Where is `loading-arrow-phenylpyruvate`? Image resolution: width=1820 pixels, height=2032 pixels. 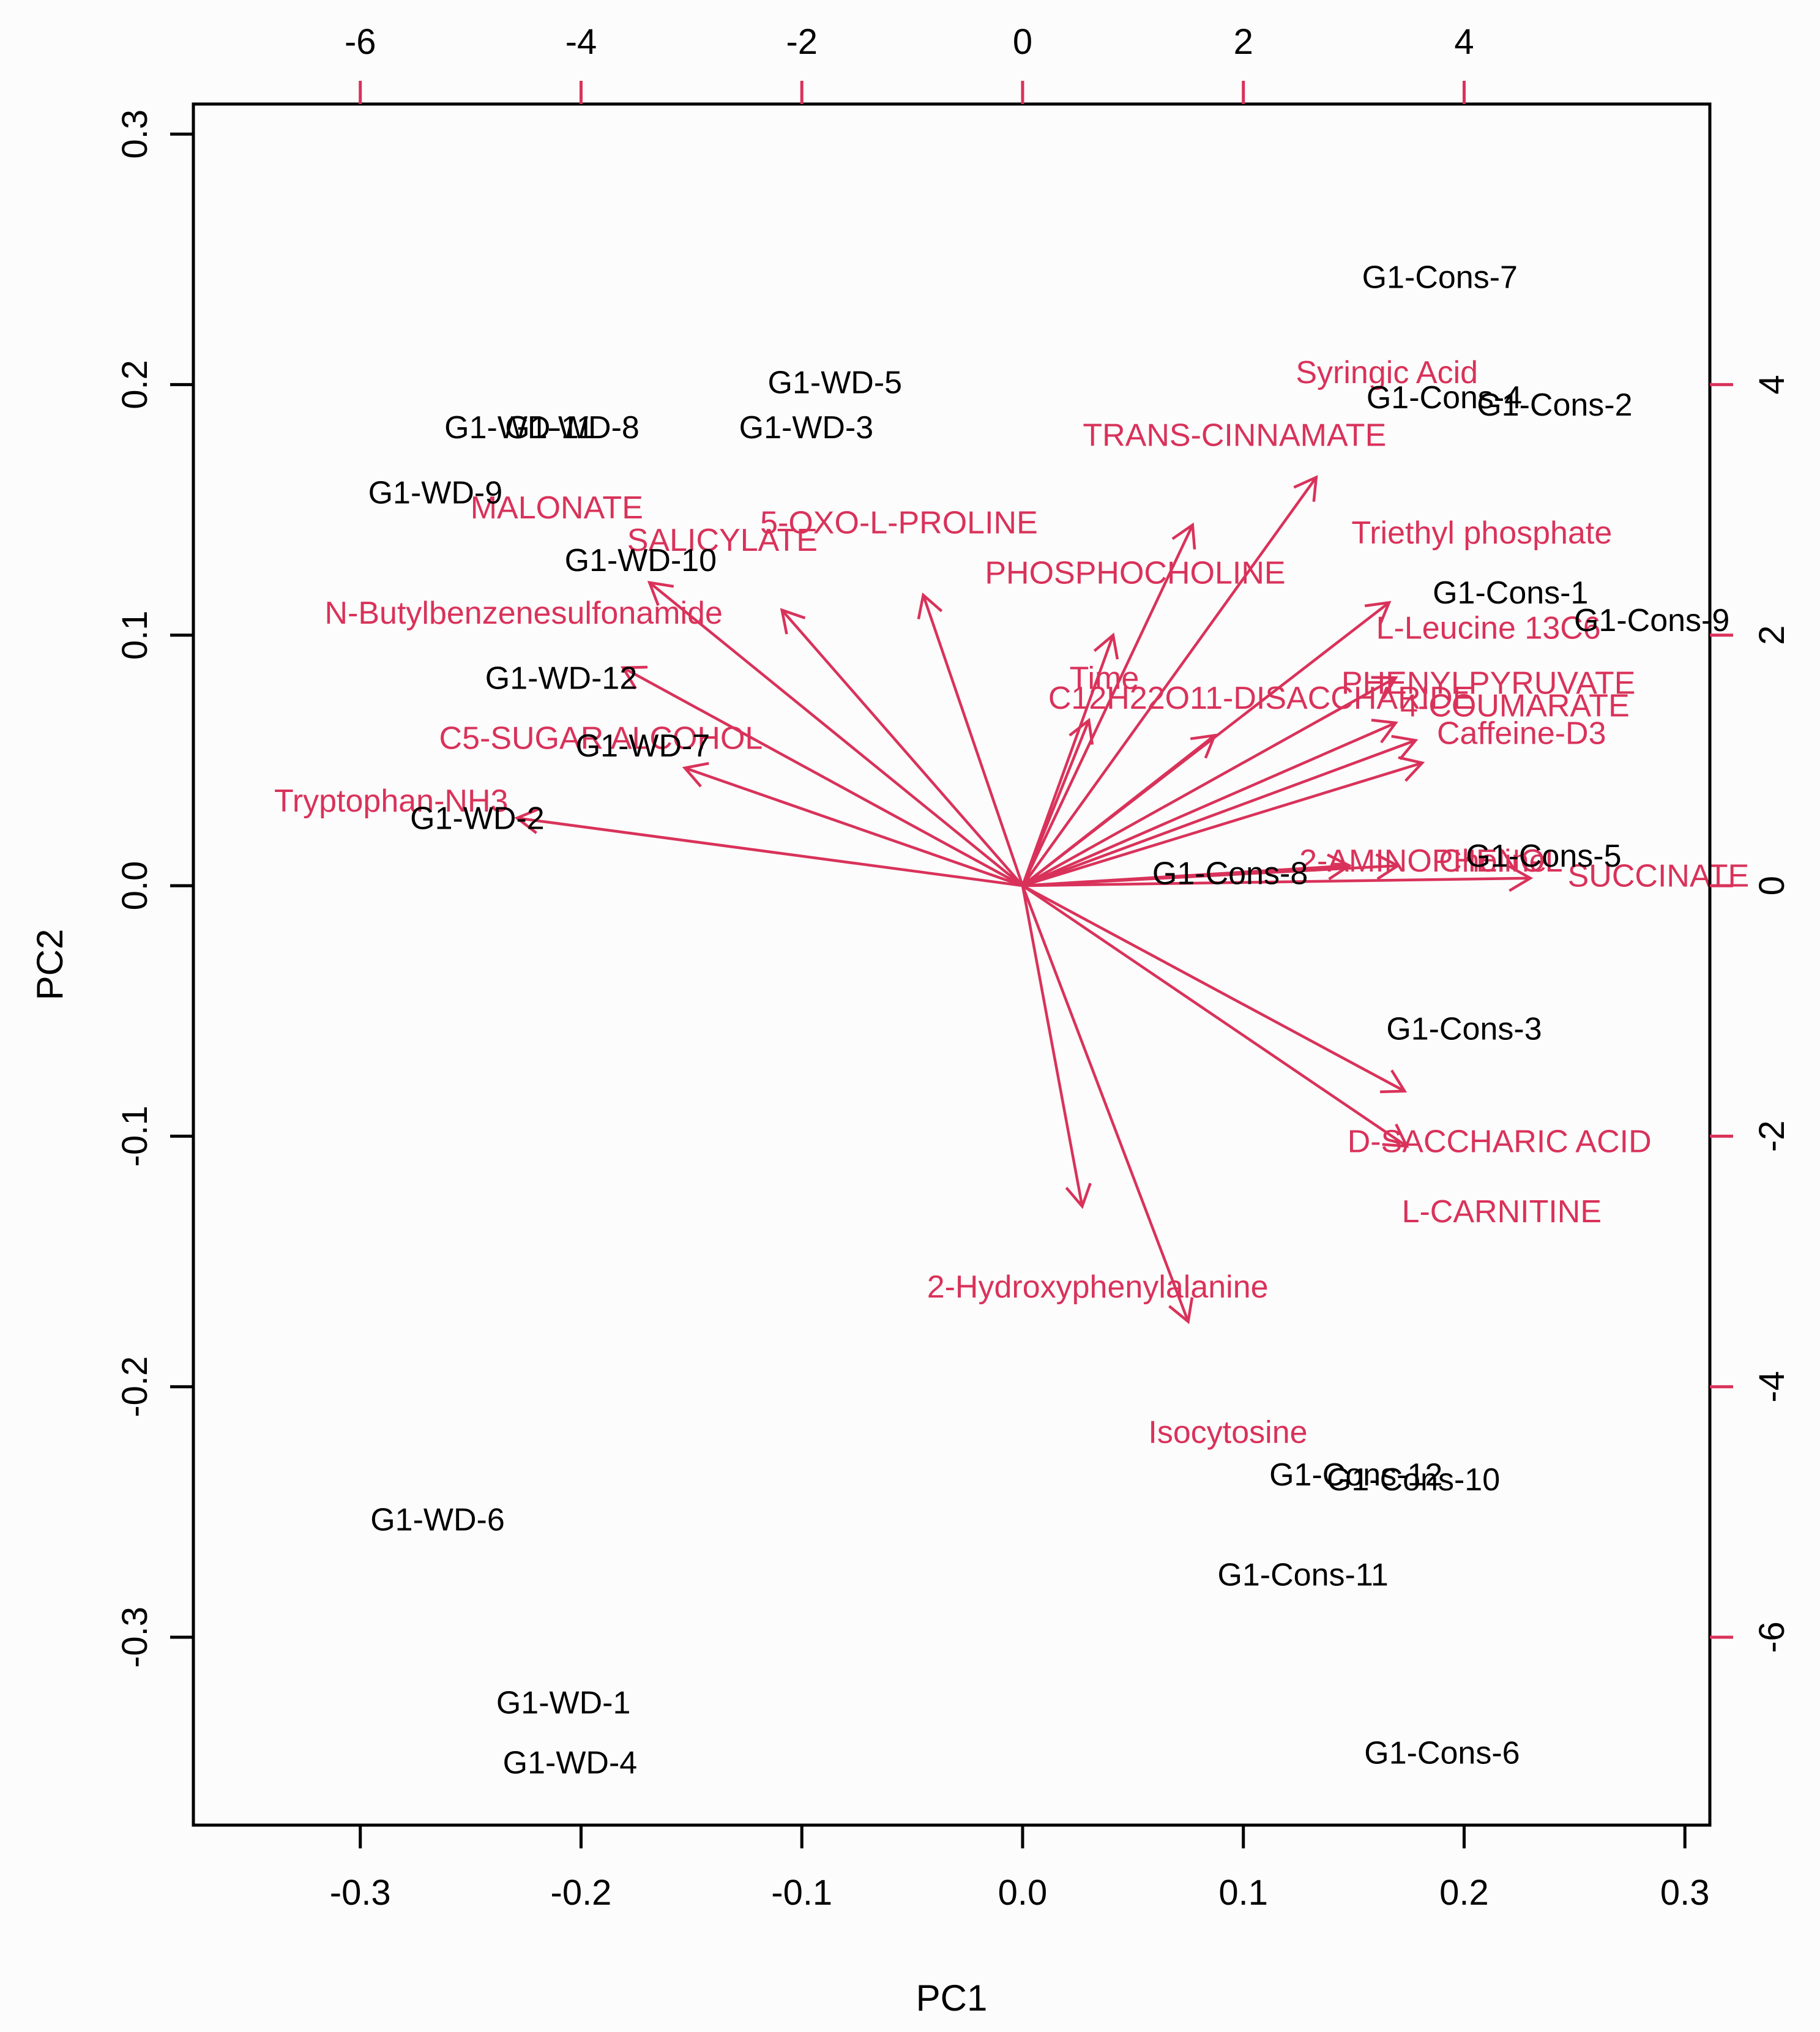
loading-arrow-phenylpyruvate is located at coordinates (1210, 803).